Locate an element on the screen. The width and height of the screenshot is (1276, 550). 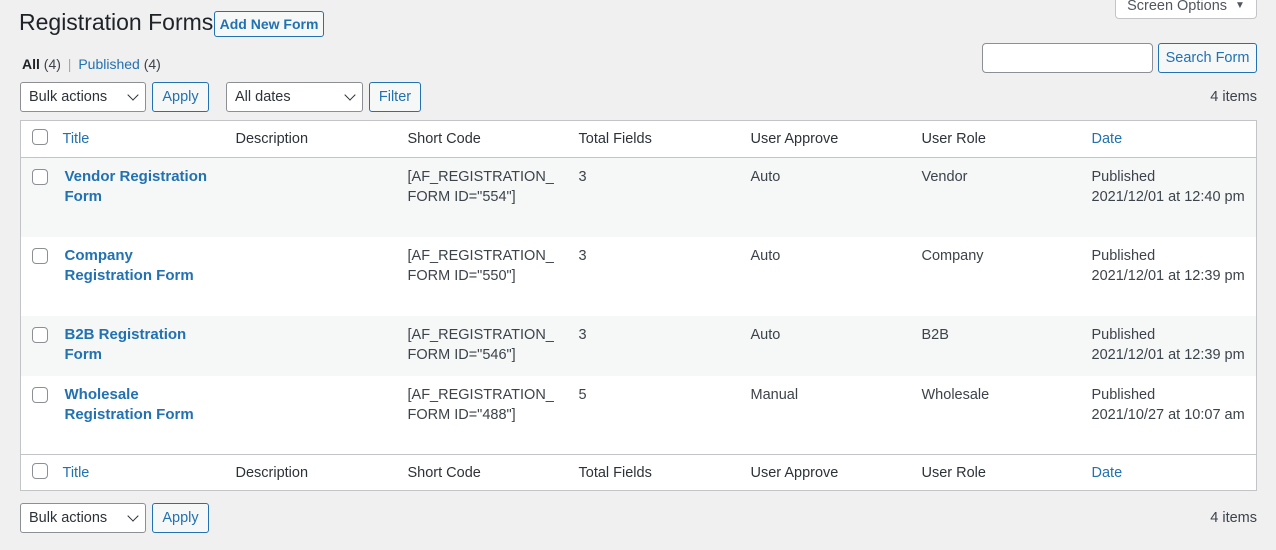
page-title: Registration Forms is located at coordinates (116, 22).